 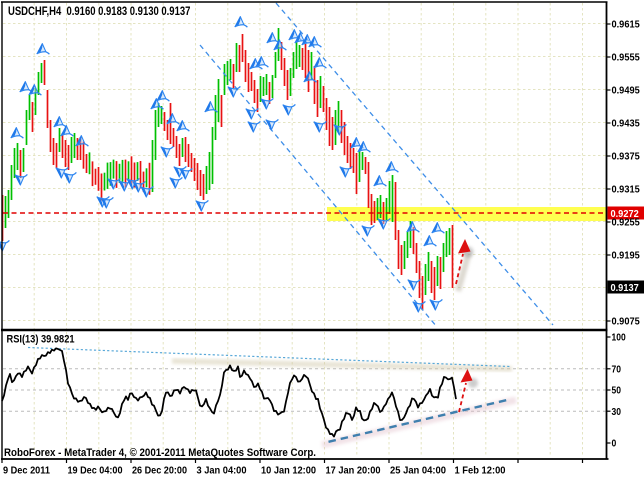 I want to click on svg-text: 0.9615, so click(x=626, y=25).